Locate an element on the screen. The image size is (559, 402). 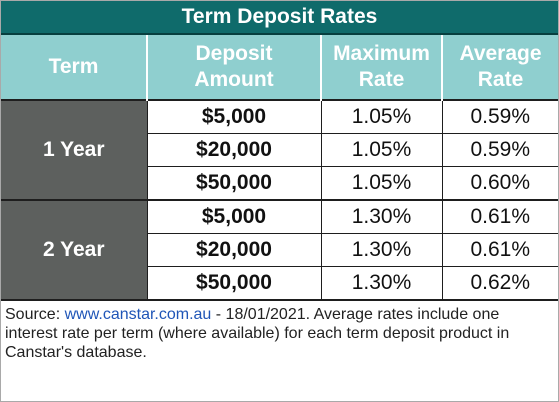
table-title: Term Deposit Rates is located at coordinates (279, 18).